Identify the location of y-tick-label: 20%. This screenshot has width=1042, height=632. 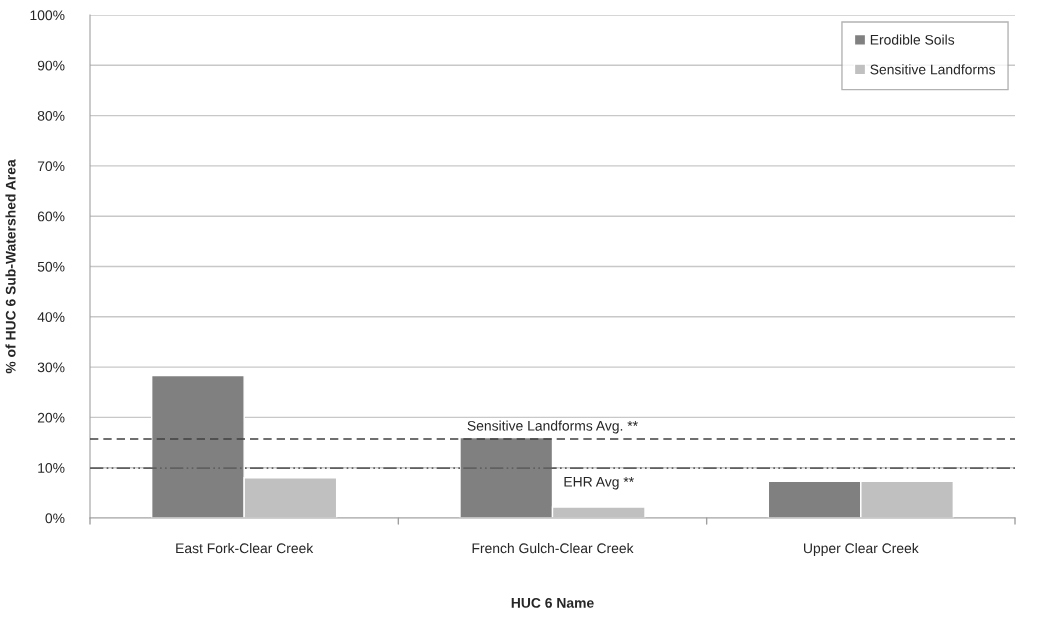
(51, 417).